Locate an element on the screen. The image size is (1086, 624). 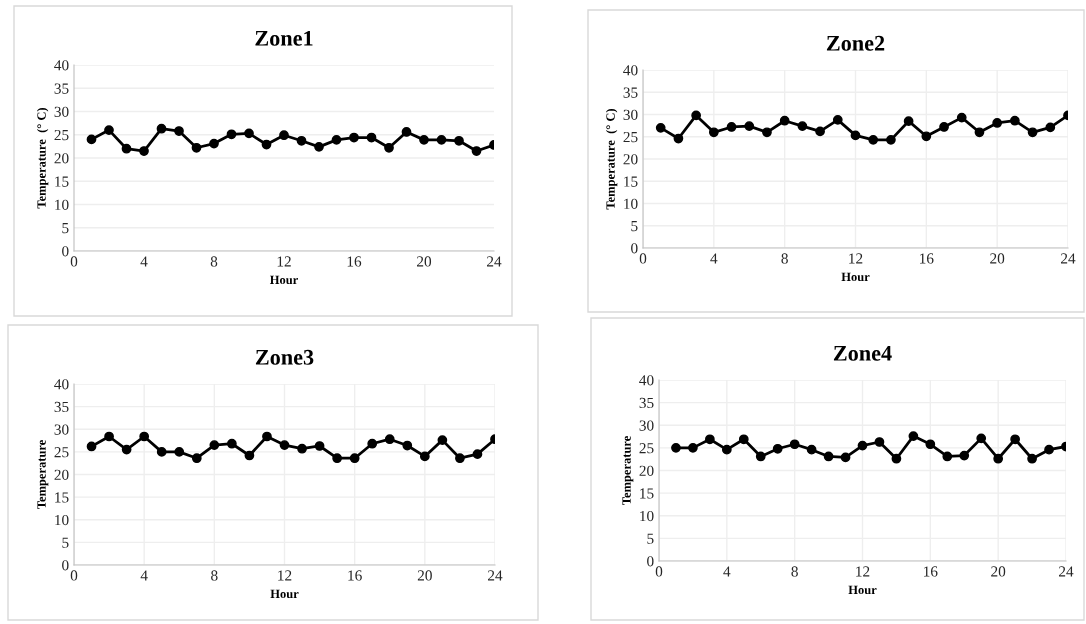
y-tick-label: 15 is located at coordinates (62, 181).